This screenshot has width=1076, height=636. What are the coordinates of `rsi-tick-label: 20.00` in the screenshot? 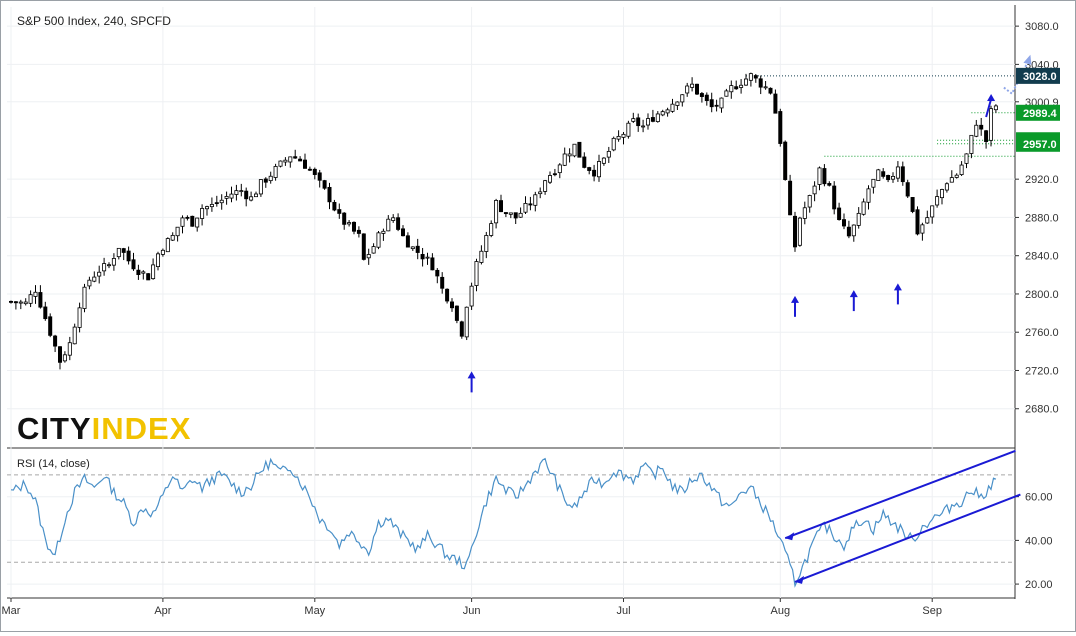 It's located at (1039, 585).